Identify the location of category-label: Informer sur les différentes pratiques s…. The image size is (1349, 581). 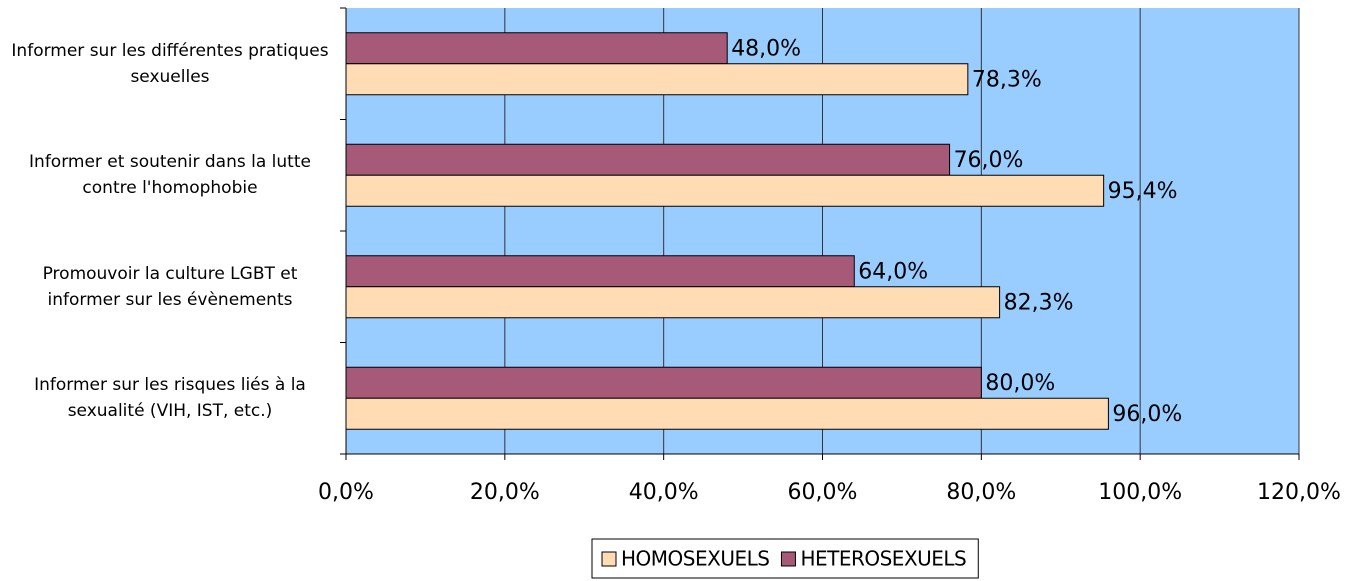
(170, 63).